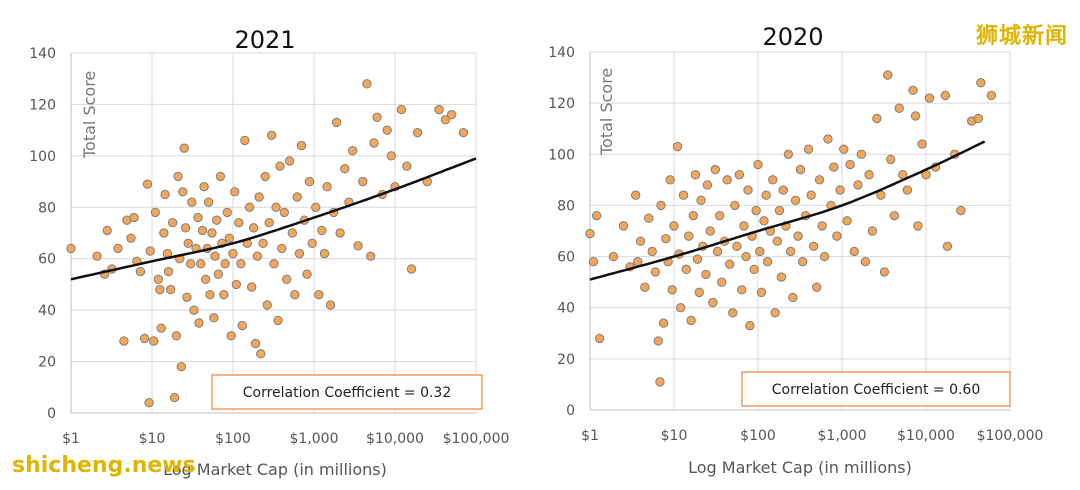  I want to click on y-tick-label: 0, so click(570, 411).